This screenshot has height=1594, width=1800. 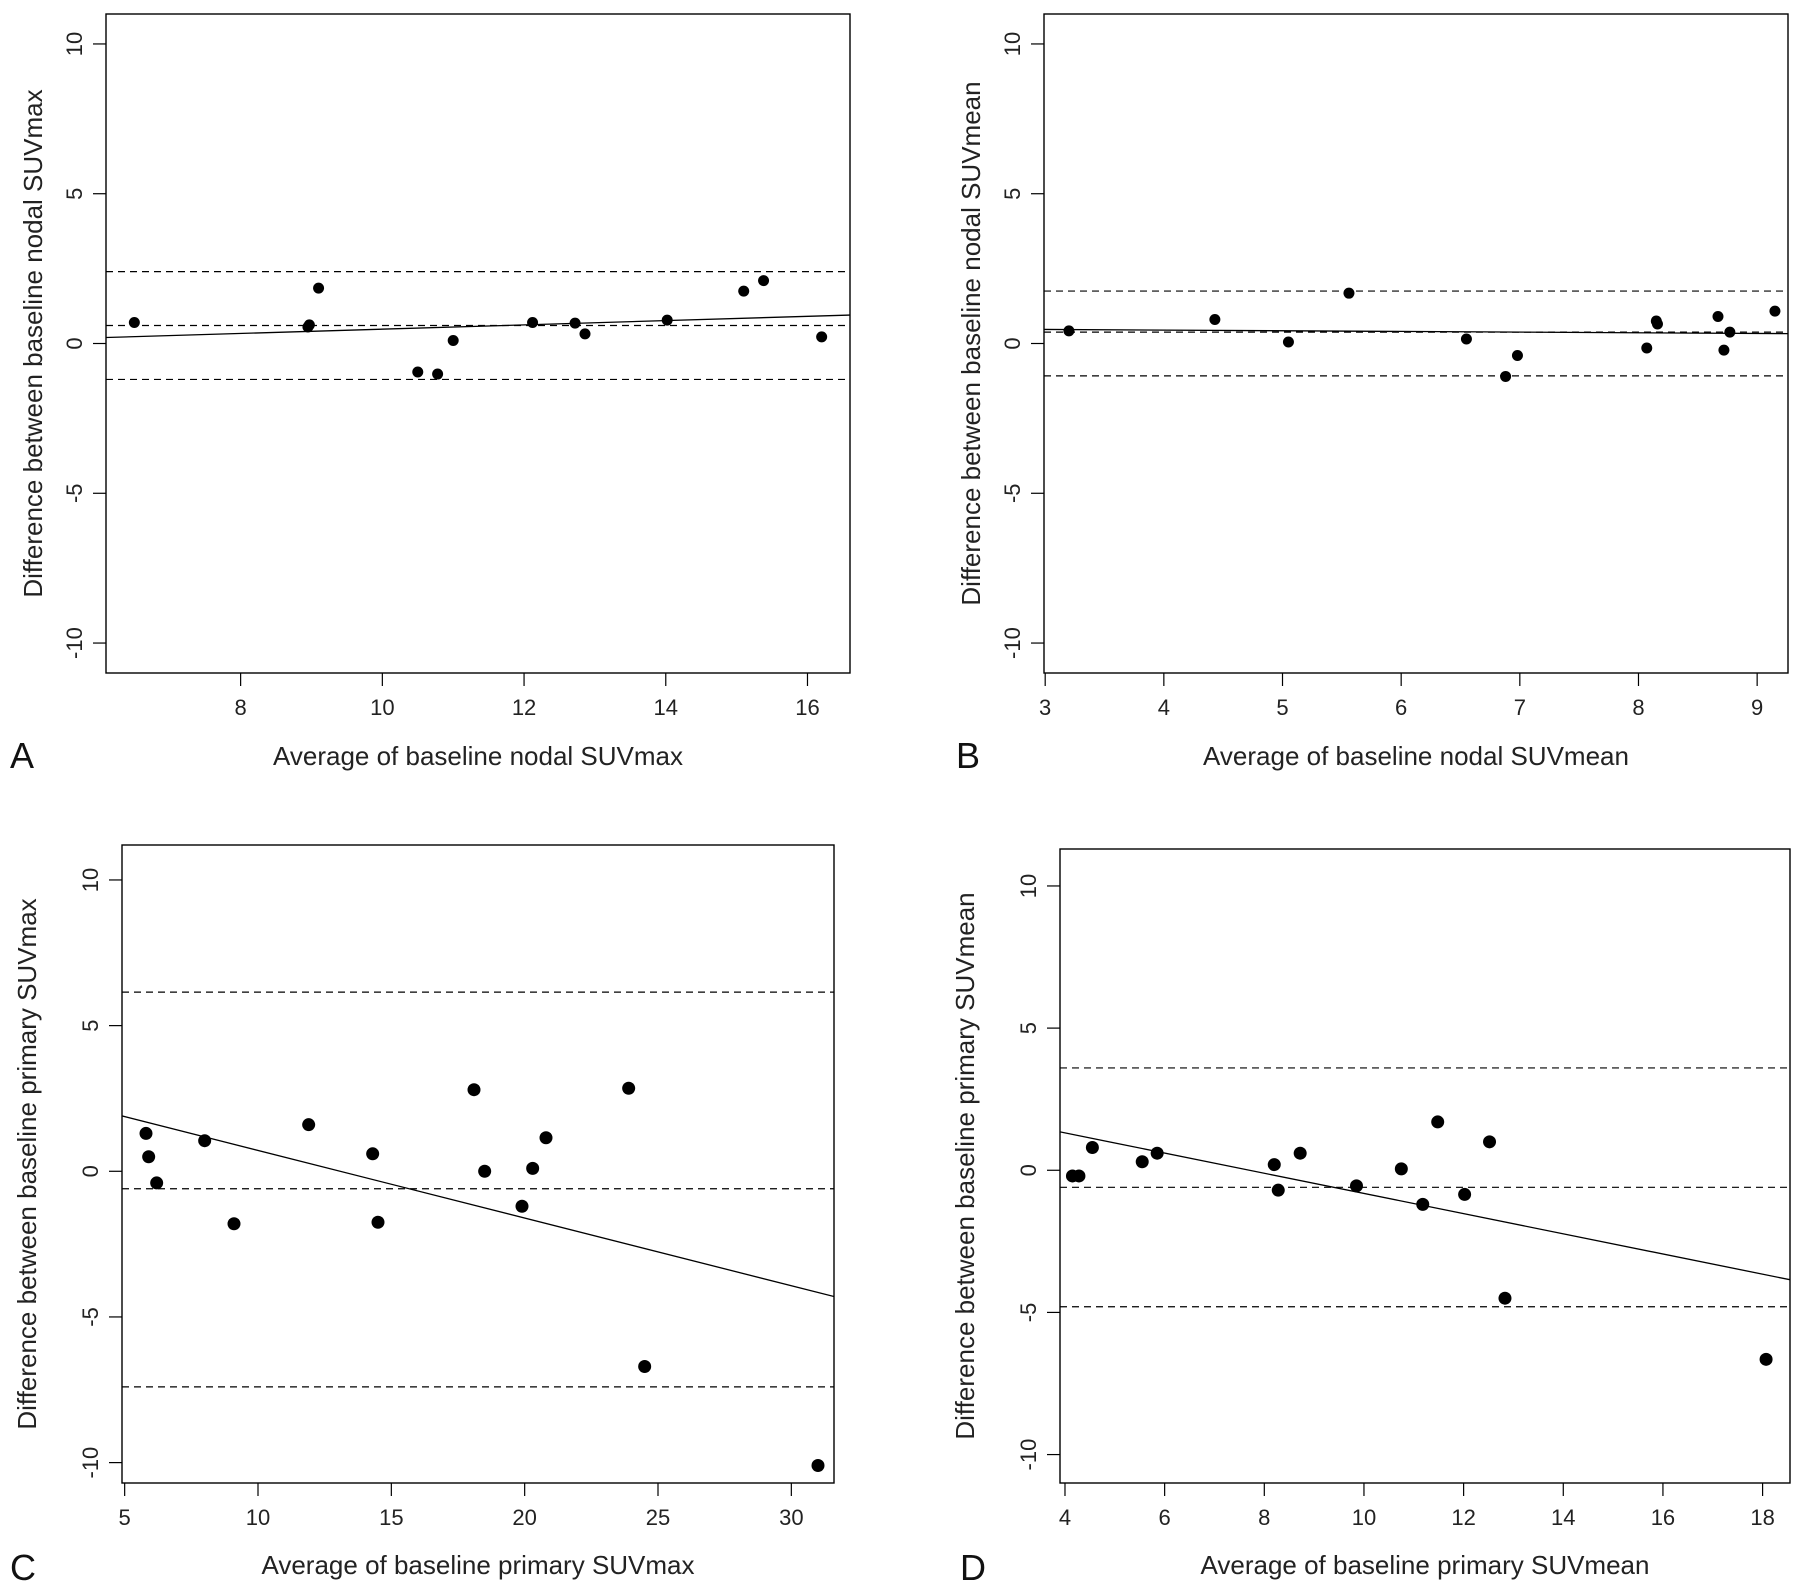 What do you see at coordinates (791, 1517) in the screenshot?
I see `x-tick-label: 30` at bounding box center [791, 1517].